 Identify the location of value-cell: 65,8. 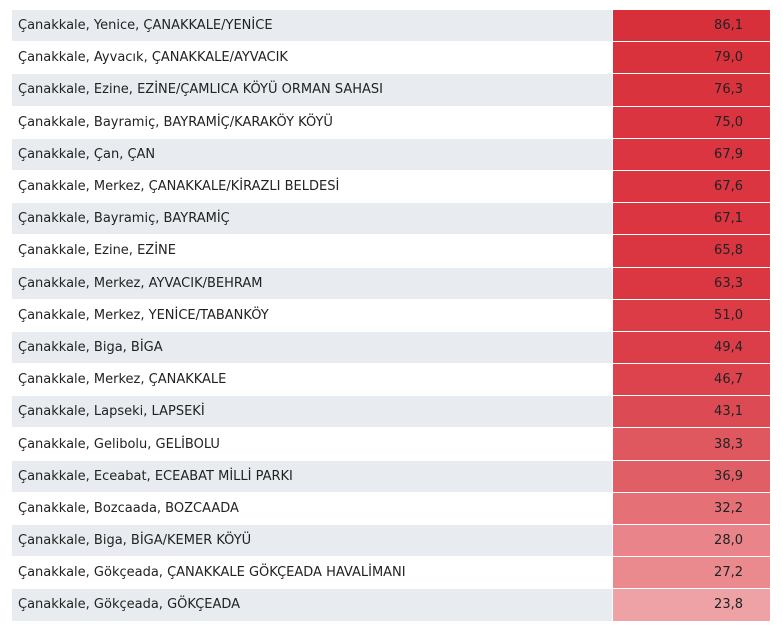
(691, 251).